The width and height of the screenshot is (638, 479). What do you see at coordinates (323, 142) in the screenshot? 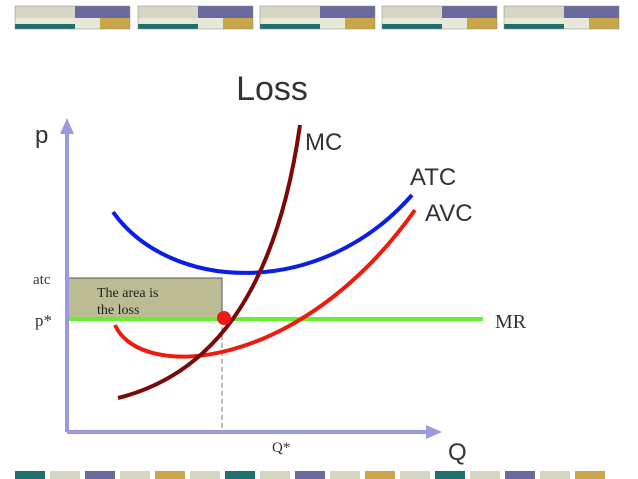
I see `mc-label: MC` at bounding box center [323, 142].